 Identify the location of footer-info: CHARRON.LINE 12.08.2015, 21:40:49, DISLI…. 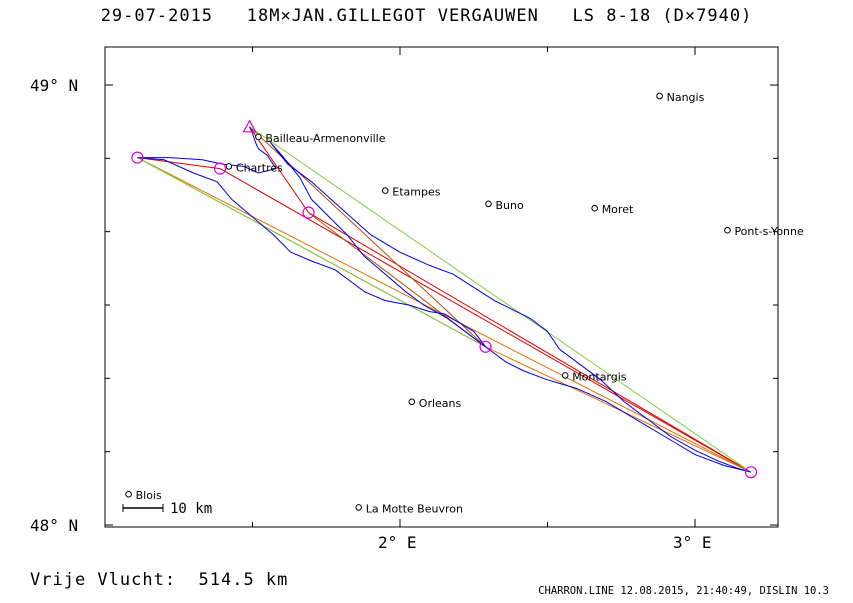
(683, 591).